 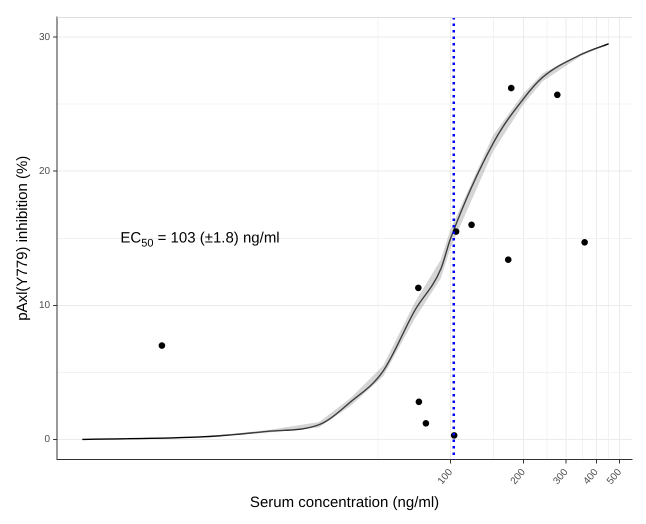 What do you see at coordinates (518, 476) in the screenshot?
I see `x-tick-label: 200` at bounding box center [518, 476].